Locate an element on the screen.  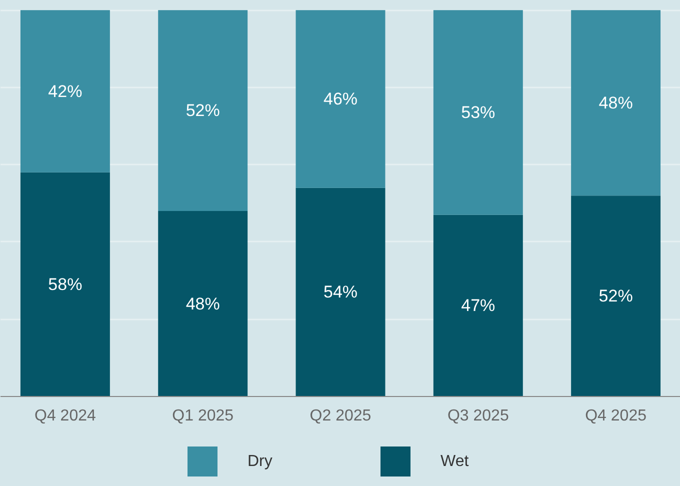
x-tick-label: Q2 2025 is located at coordinates (341, 416).